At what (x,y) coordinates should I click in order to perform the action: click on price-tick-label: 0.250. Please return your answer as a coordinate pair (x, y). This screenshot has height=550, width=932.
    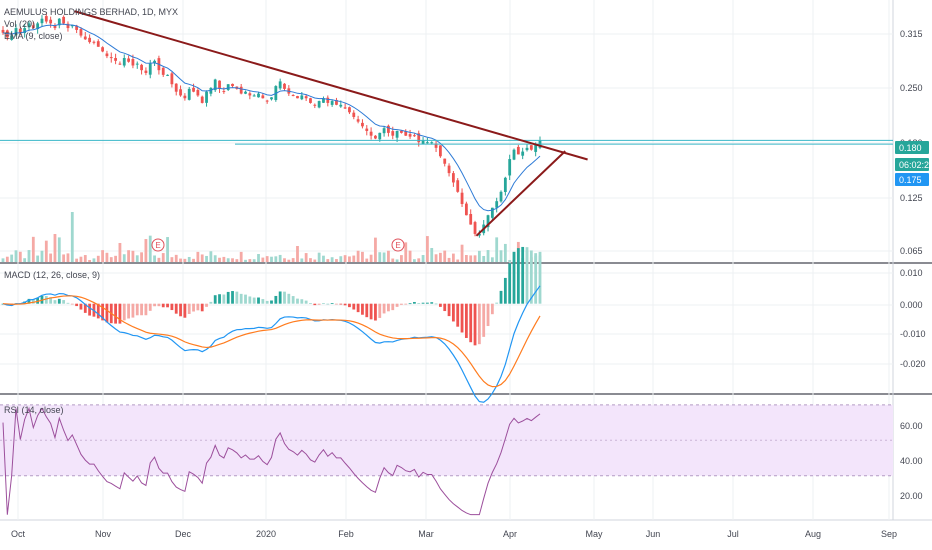
    Looking at the image, I should click on (911, 88).